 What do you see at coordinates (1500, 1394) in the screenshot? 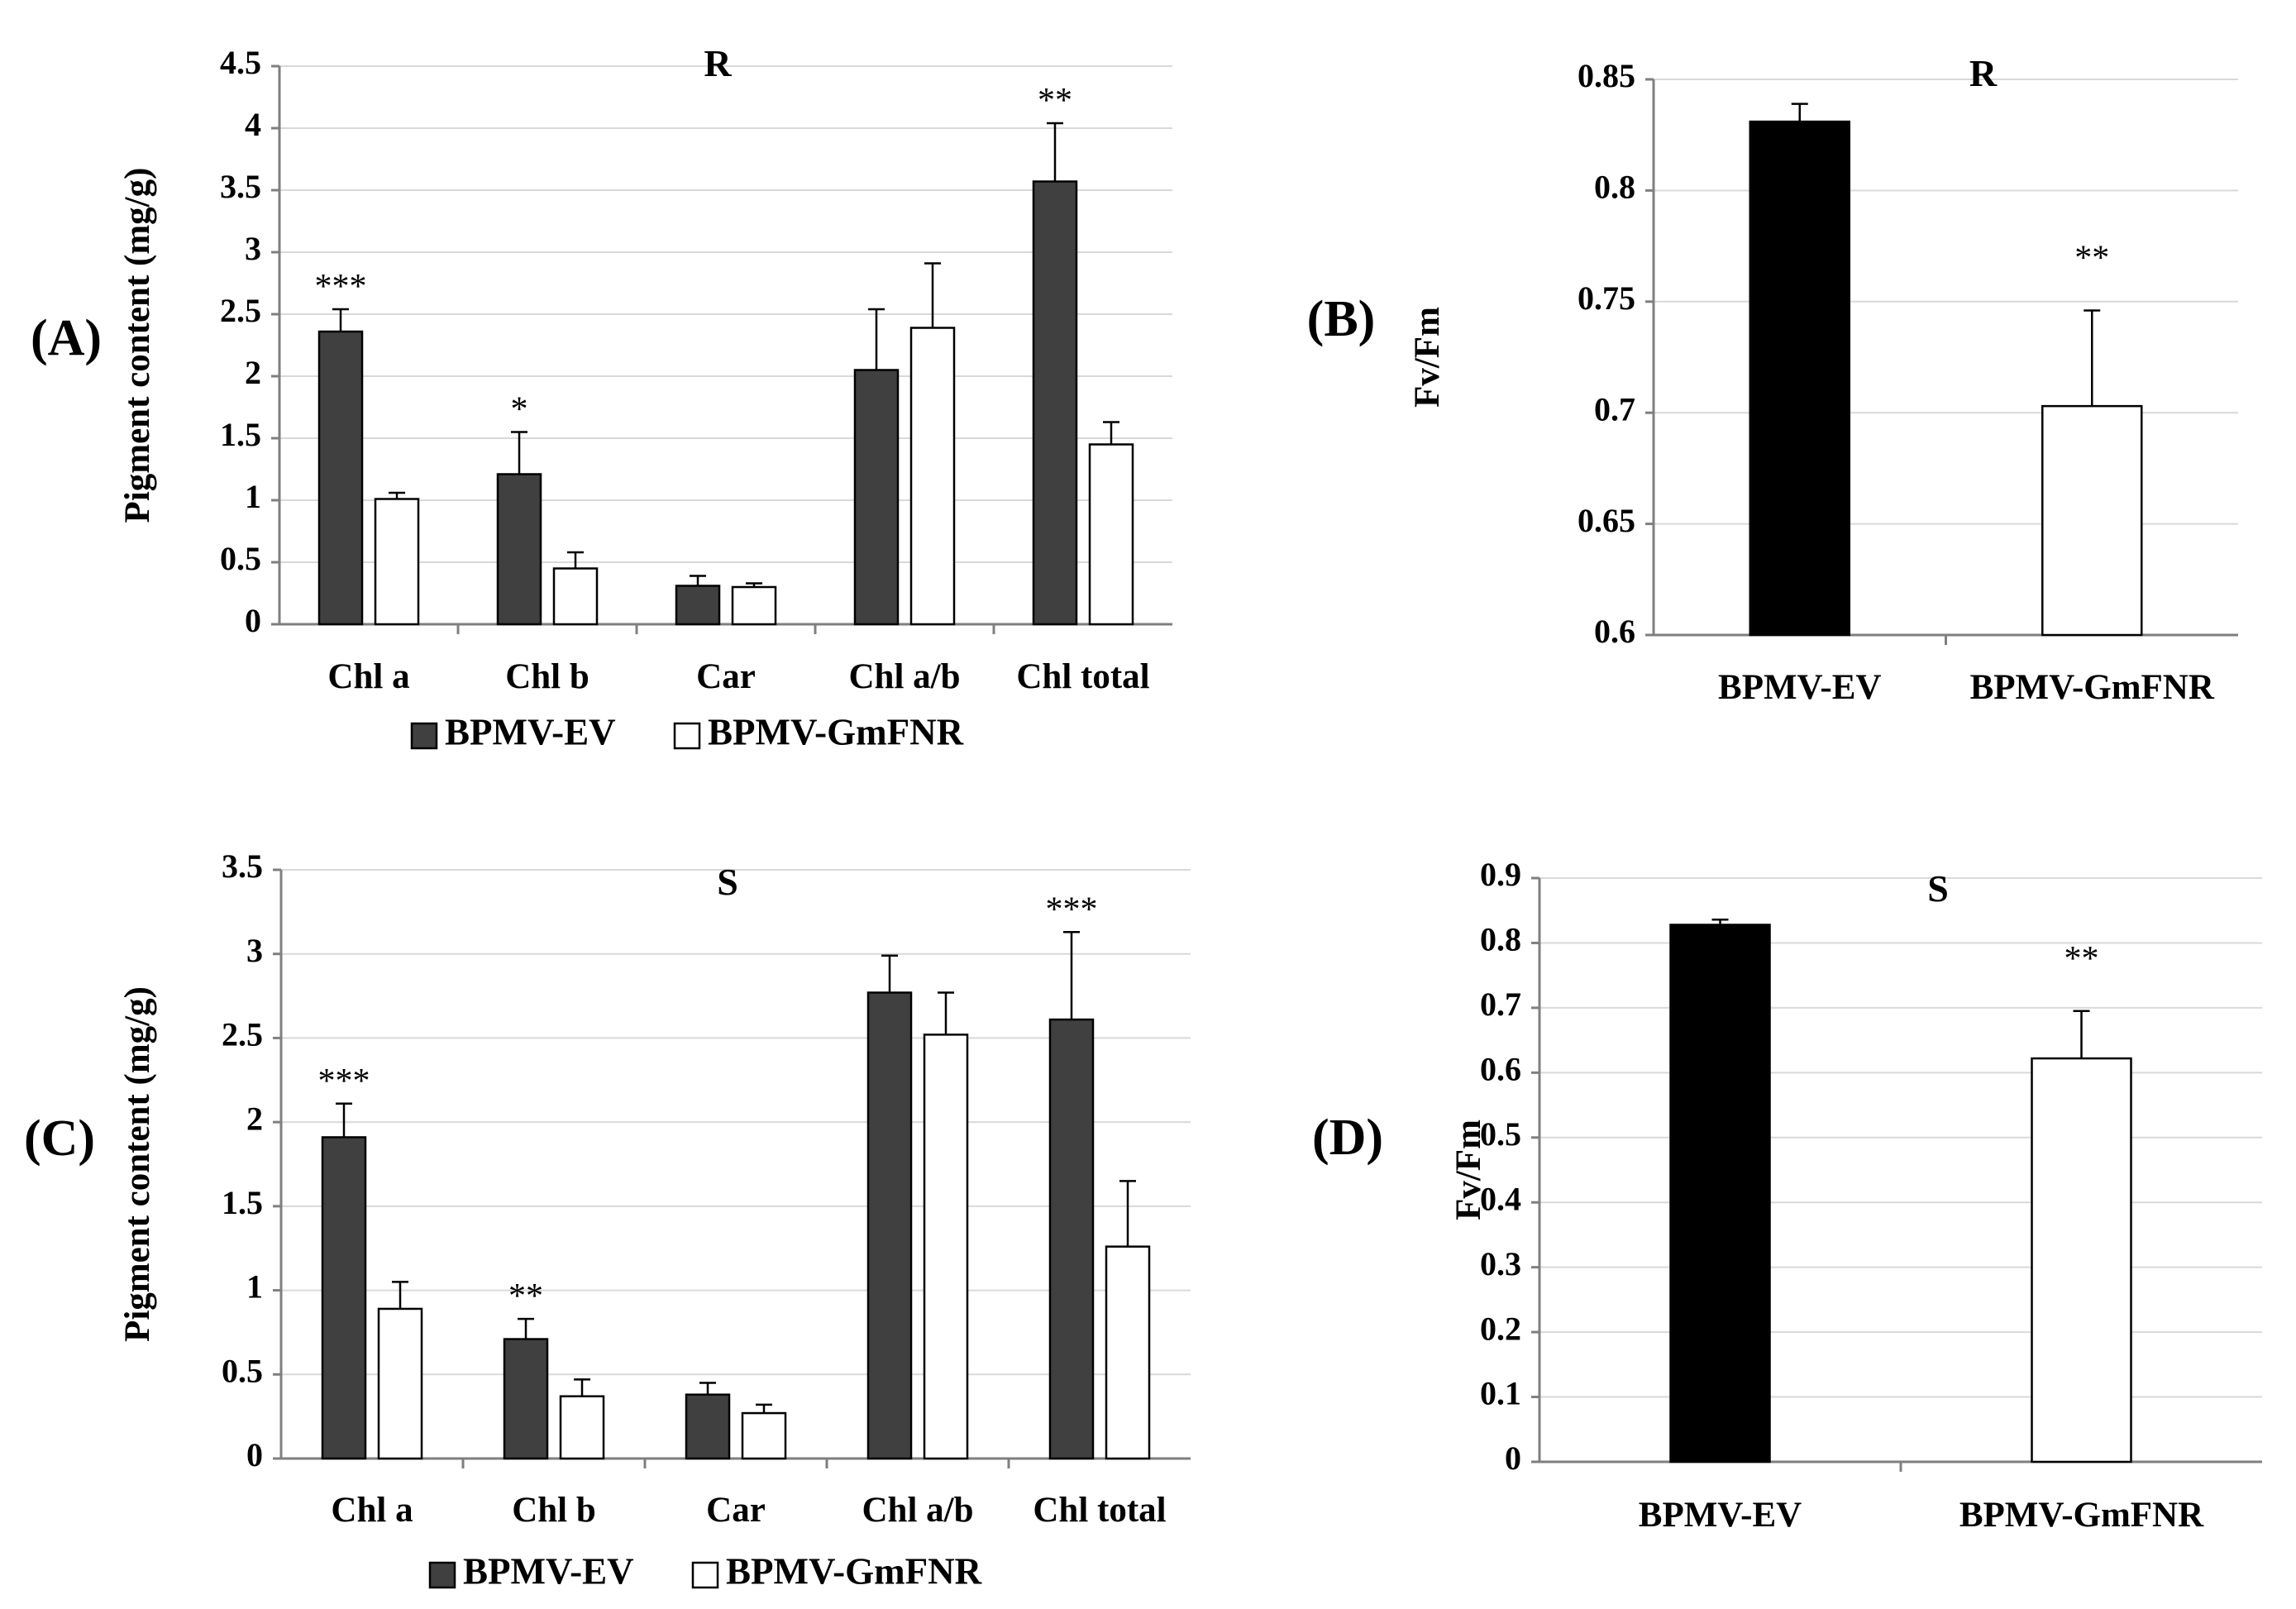
I see `y-tick-label: 0.1` at bounding box center [1500, 1394].